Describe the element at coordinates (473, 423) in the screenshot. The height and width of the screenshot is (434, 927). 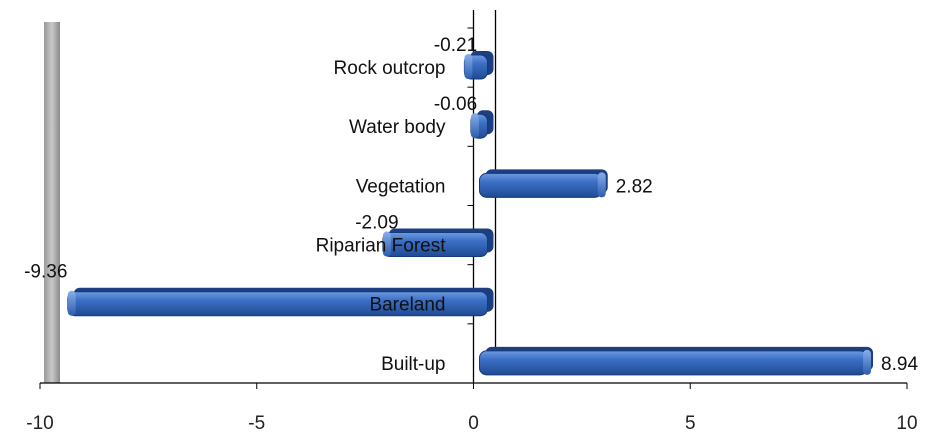
I see `x-tick-label: 0` at that location.